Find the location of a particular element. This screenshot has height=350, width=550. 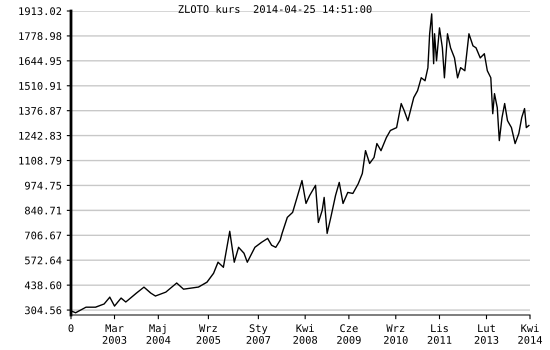

y-tick-label: 304.56 is located at coordinates (43, 310).